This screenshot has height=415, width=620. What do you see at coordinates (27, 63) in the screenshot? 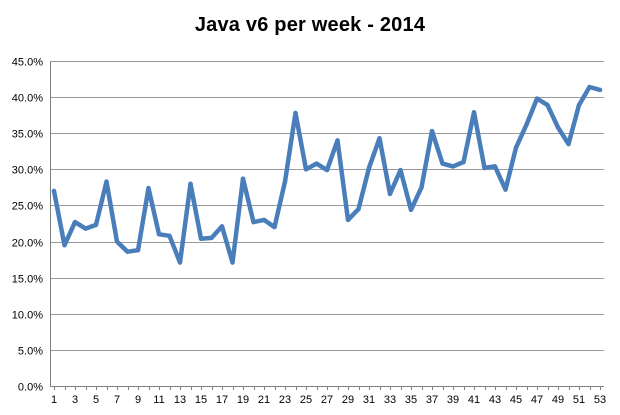
I see `y-tick-label: 45.0%` at bounding box center [27, 63].